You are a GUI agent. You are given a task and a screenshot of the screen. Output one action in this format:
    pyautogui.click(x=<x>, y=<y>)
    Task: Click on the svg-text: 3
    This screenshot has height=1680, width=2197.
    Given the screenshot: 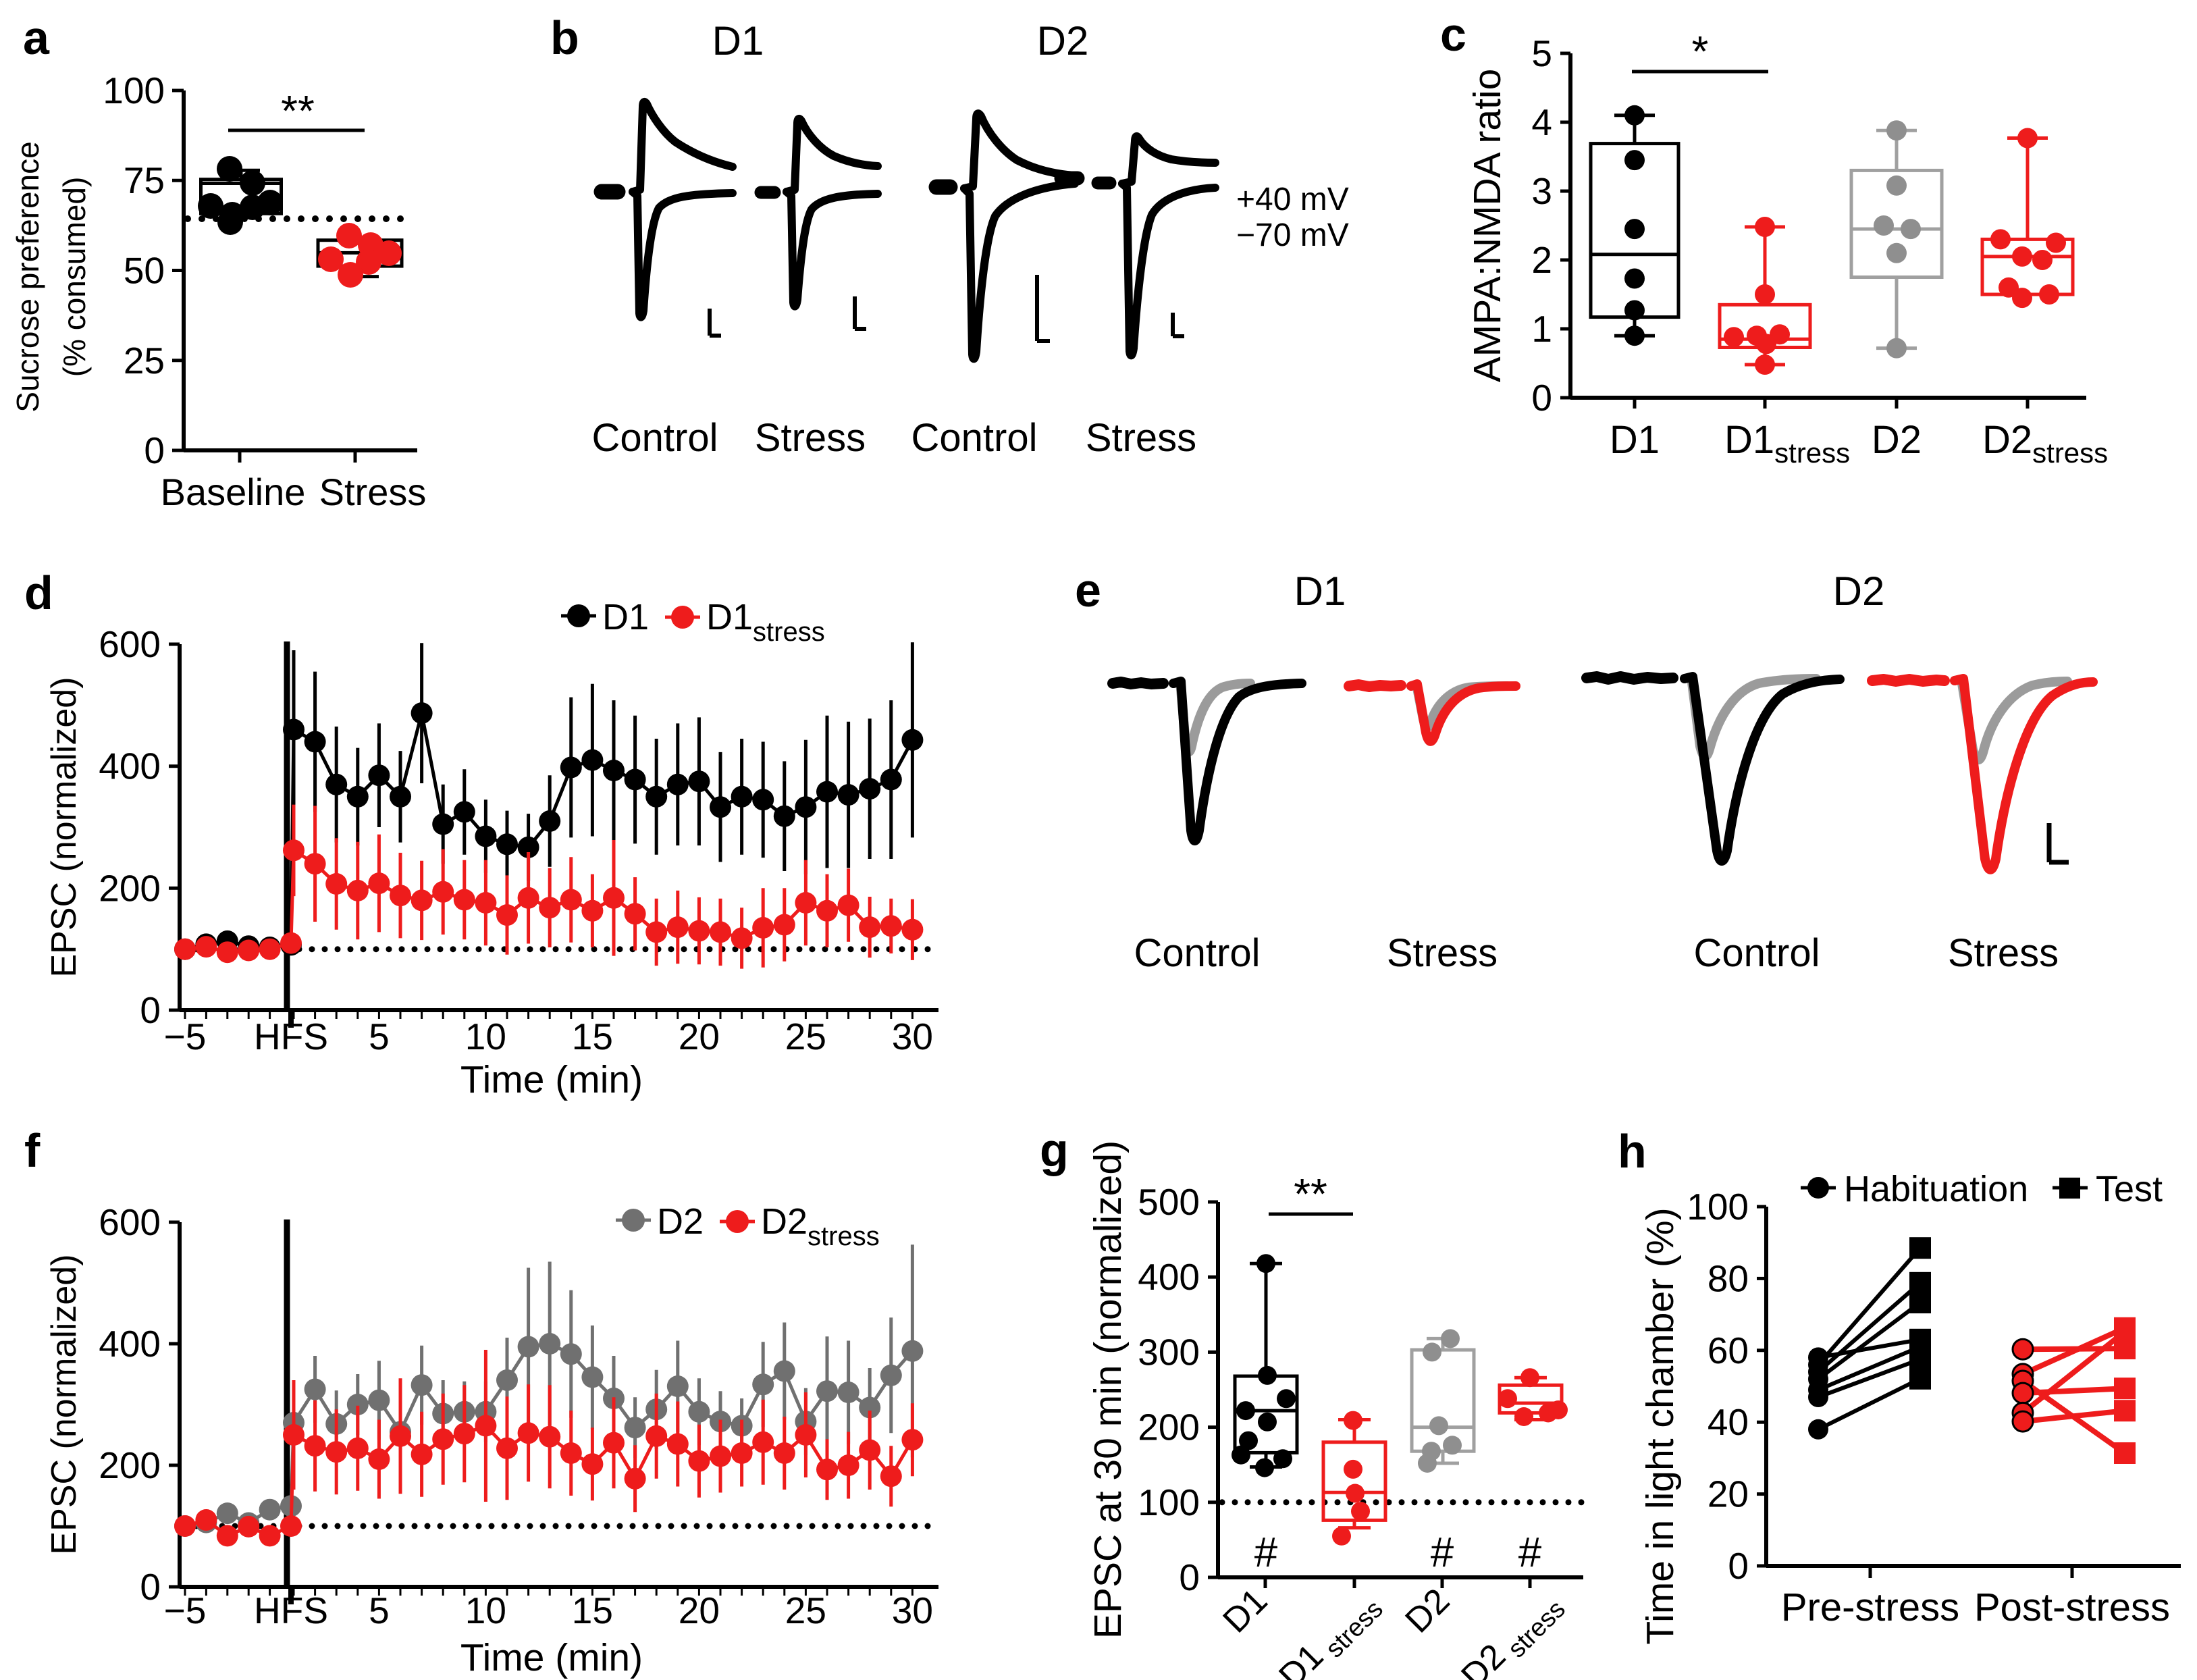 What is the action you would take?
    pyautogui.click(x=1541, y=191)
    